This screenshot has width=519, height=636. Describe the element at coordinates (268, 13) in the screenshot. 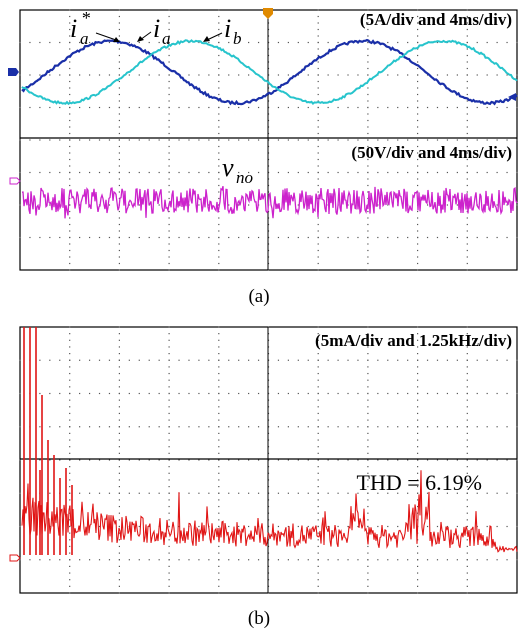

I see `trigger-marker-a` at that location.